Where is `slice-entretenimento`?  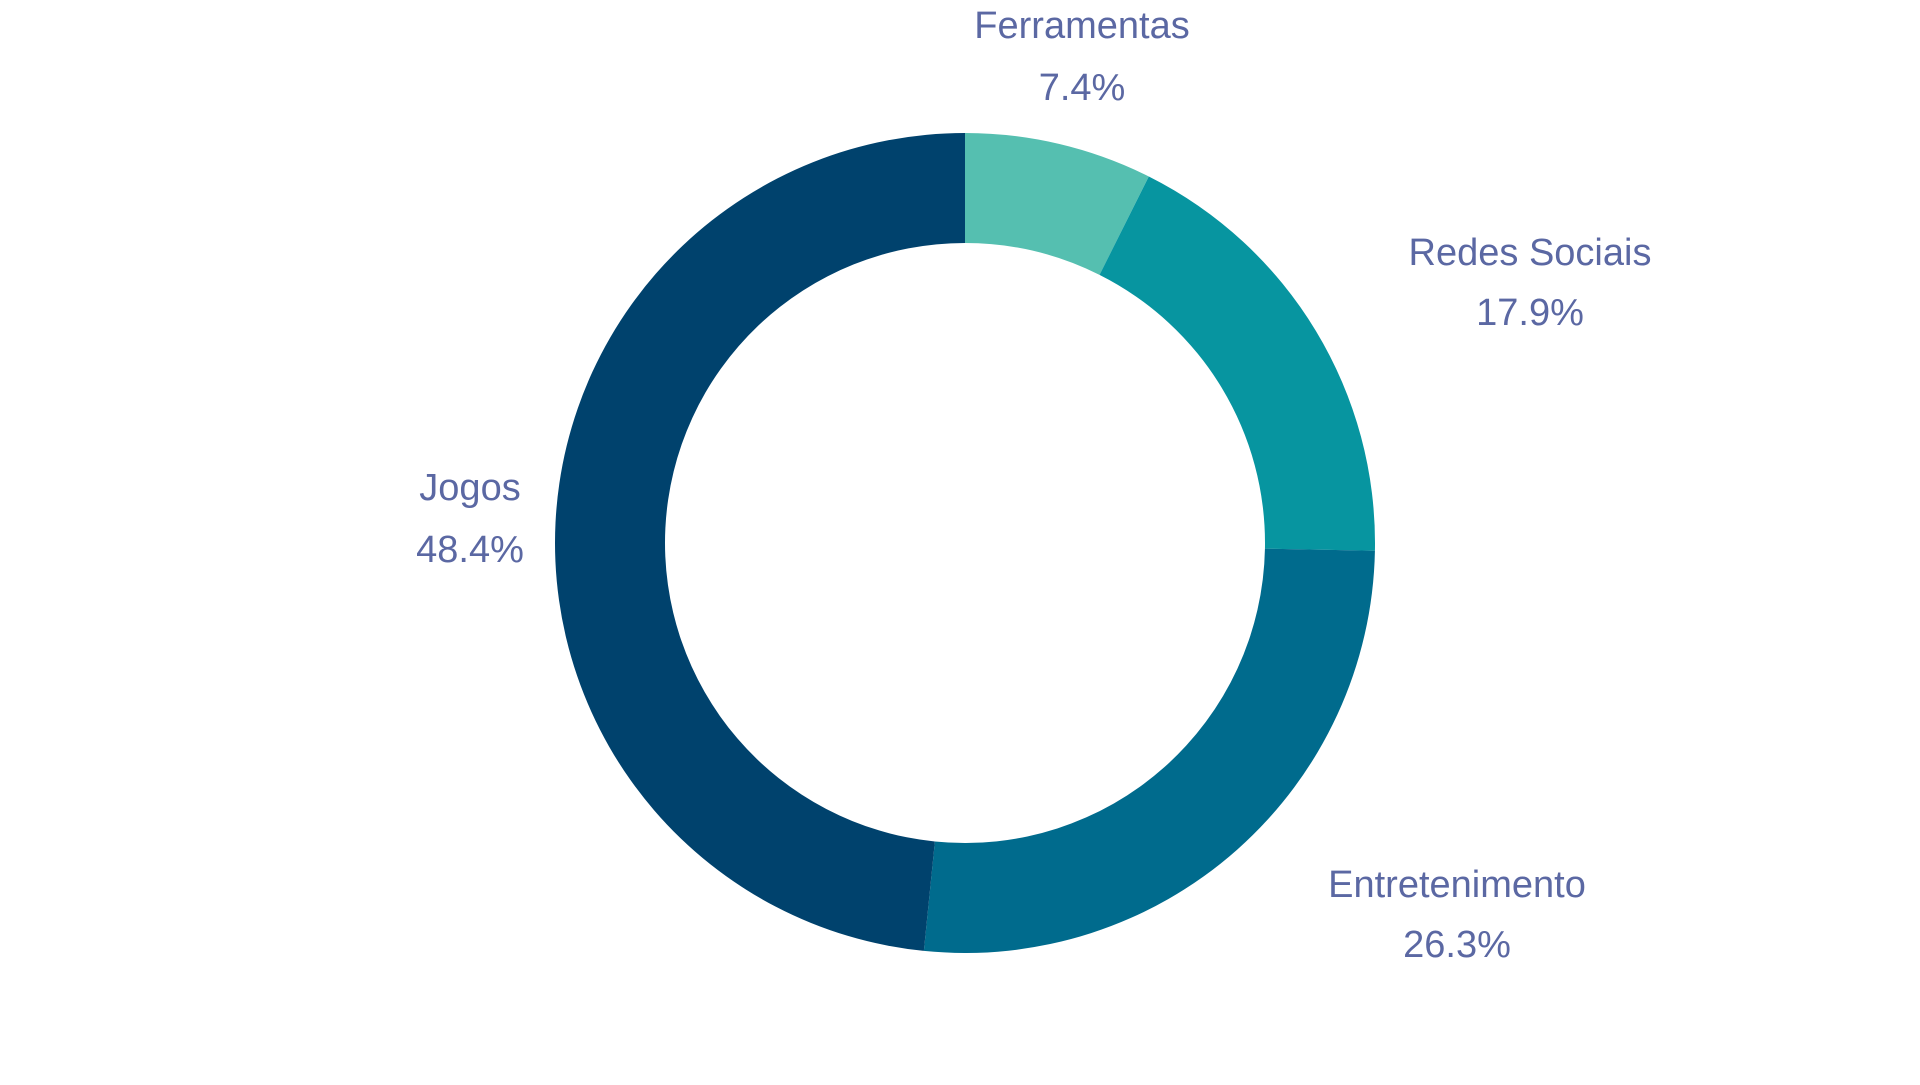
slice-entretenimento is located at coordinates (1149, 750).